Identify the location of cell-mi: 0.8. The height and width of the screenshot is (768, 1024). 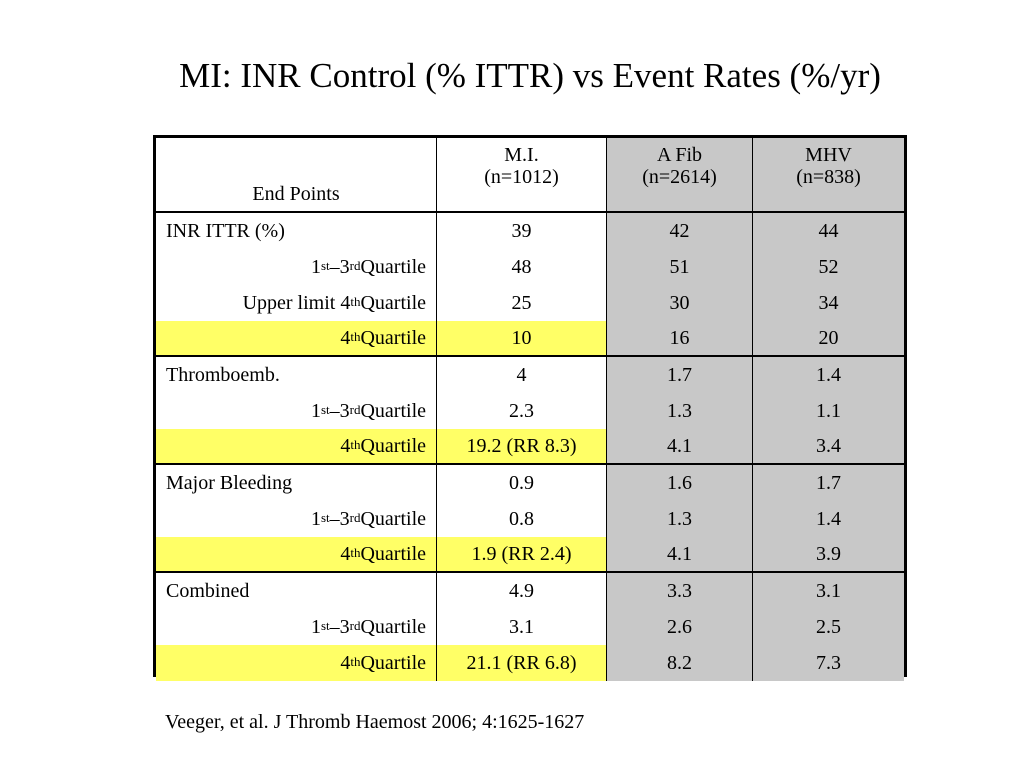
(522, 519).